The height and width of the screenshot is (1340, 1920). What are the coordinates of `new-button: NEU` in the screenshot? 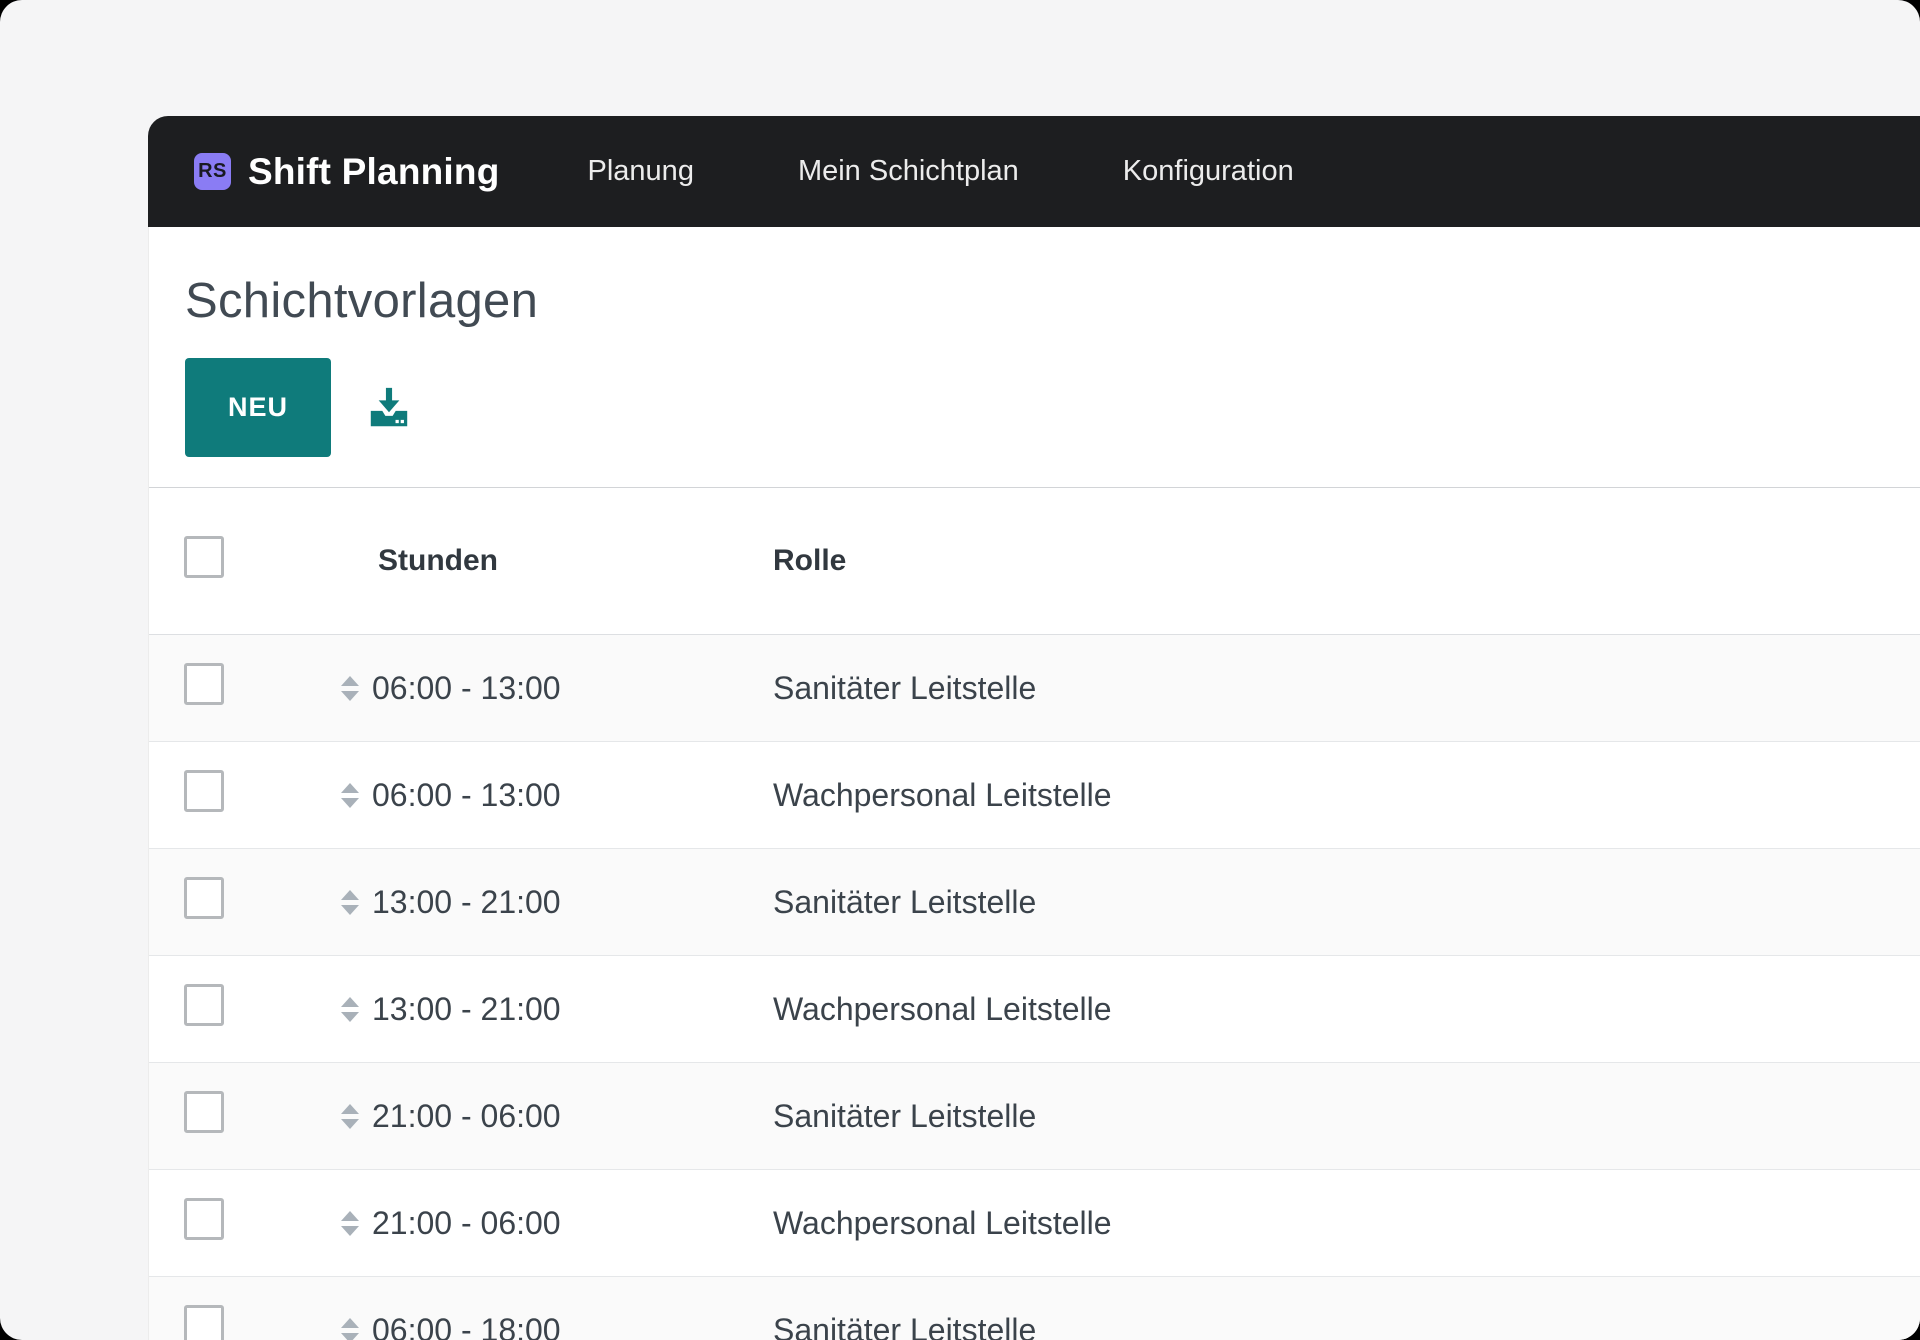 It's located at (258, 407).